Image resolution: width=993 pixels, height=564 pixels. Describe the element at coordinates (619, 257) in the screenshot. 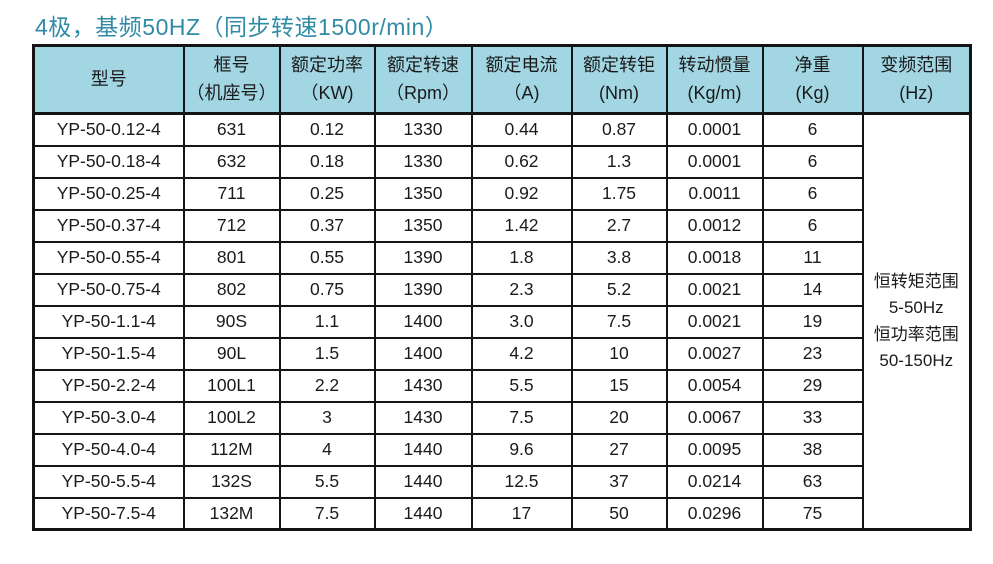

I see `table-cell: 3.8` at that location.